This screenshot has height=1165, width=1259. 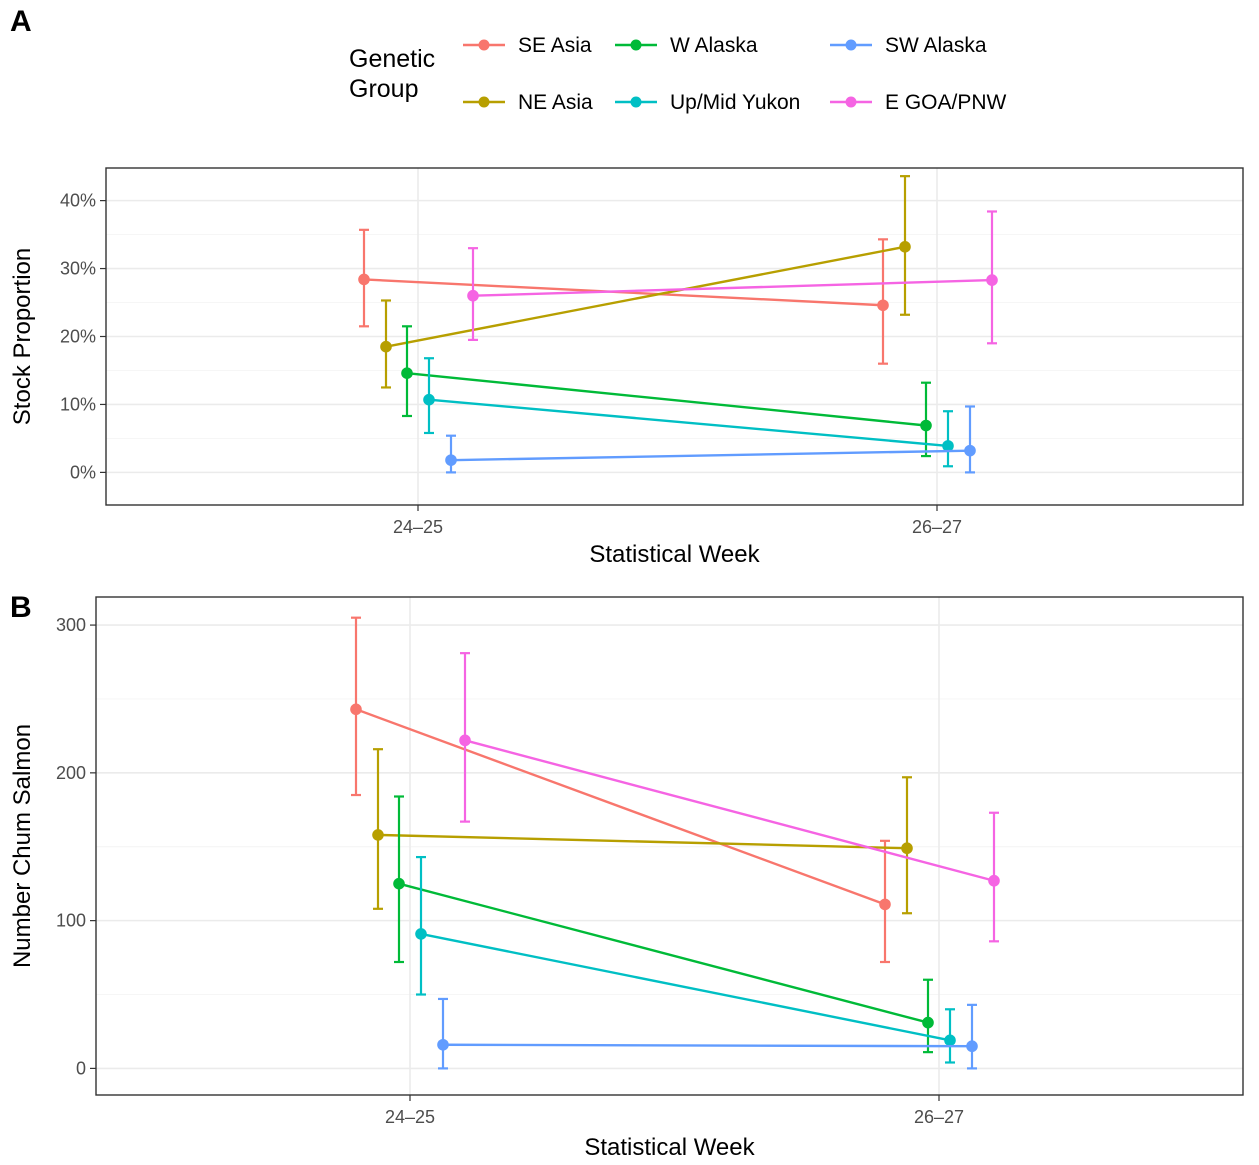 What do you see at coordinates (22, 846) in the screenshot?
I see `y-axis-title: Number Chum Salmon` at bounding box center [22, 846].